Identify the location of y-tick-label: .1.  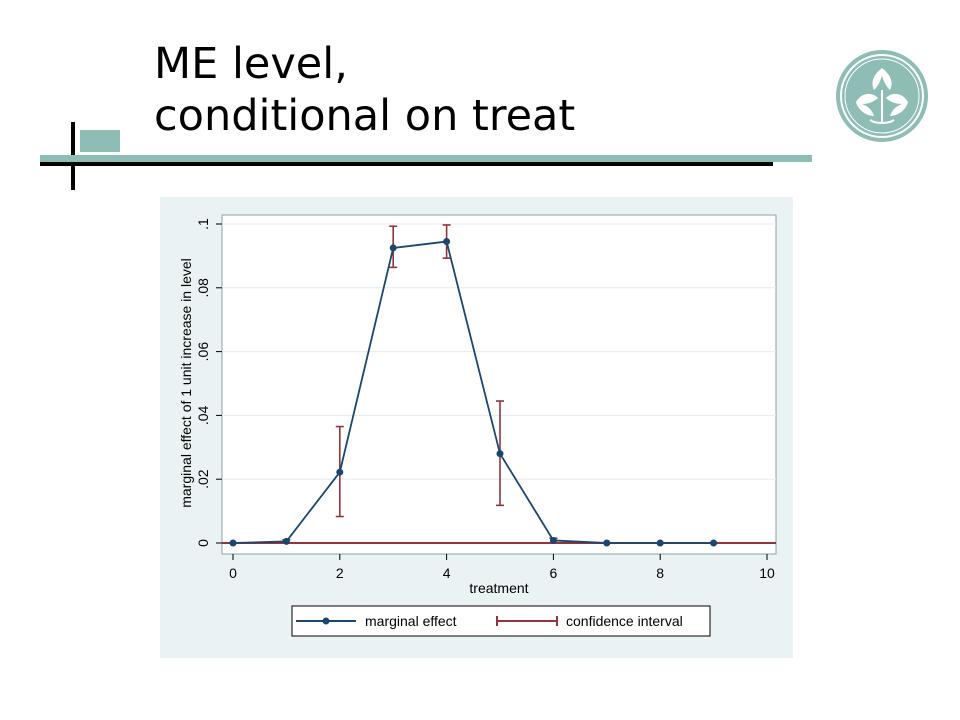
(203, 224).